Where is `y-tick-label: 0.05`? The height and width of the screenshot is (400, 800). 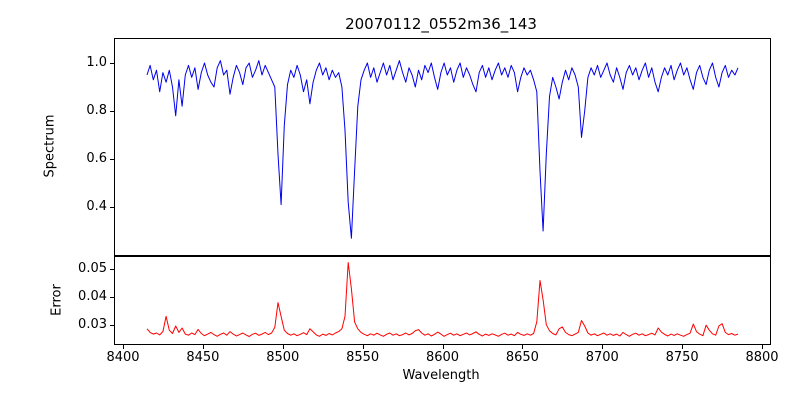
y-tick-label: 0.05 is located at coordinates (92, 269).